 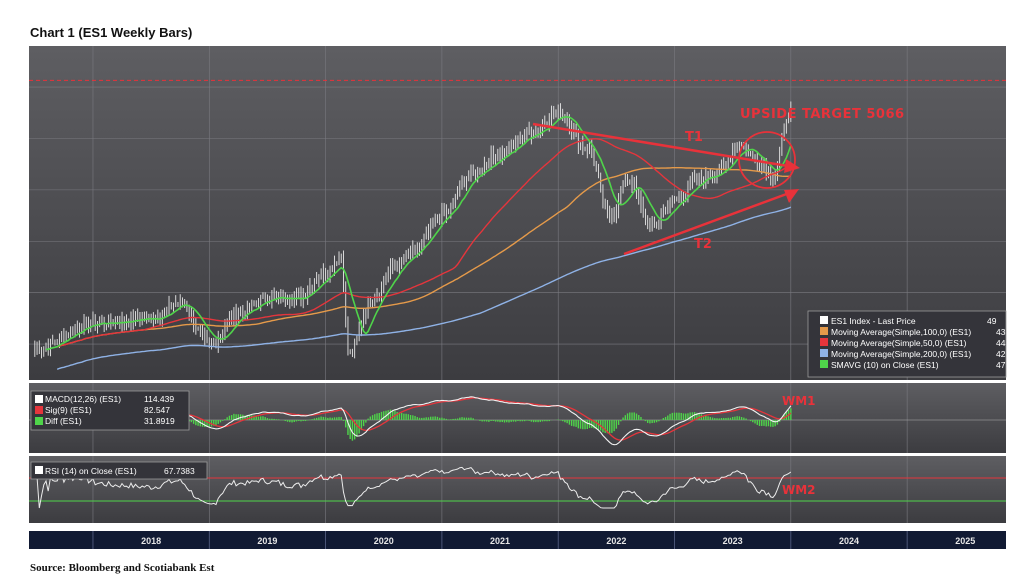 I want to click on trendline-t2-arrowhead, so click(x=791, y=196).